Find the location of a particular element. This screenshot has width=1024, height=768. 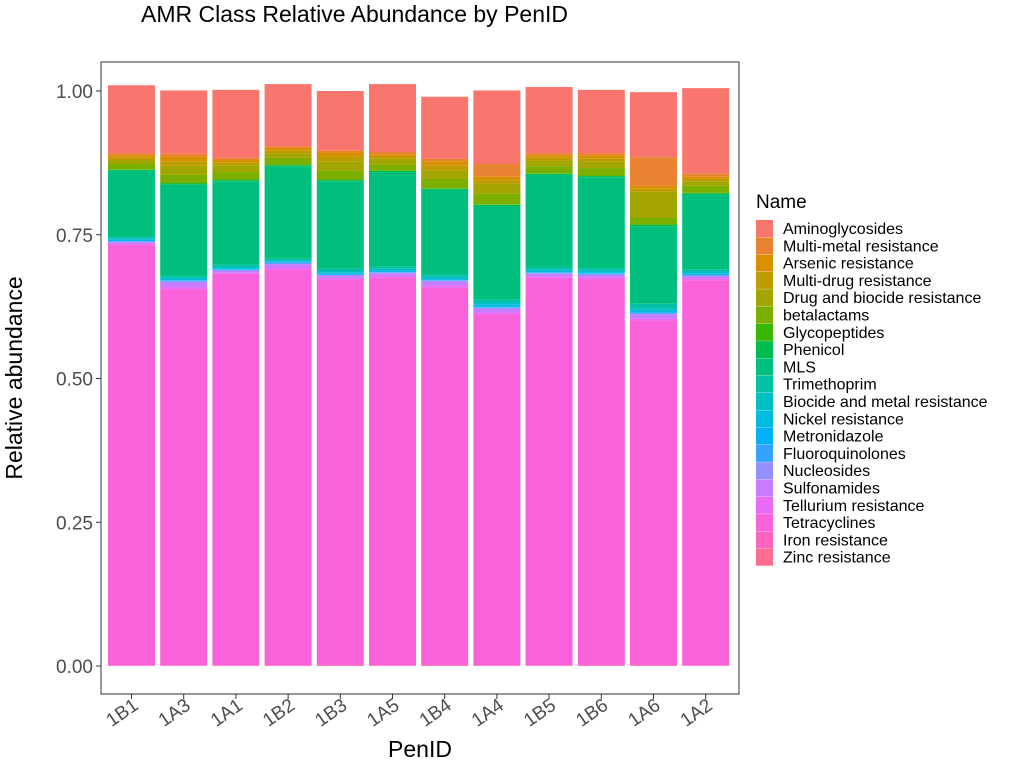

x-tick-label: 1A2 is located at coordinates (697, 713).